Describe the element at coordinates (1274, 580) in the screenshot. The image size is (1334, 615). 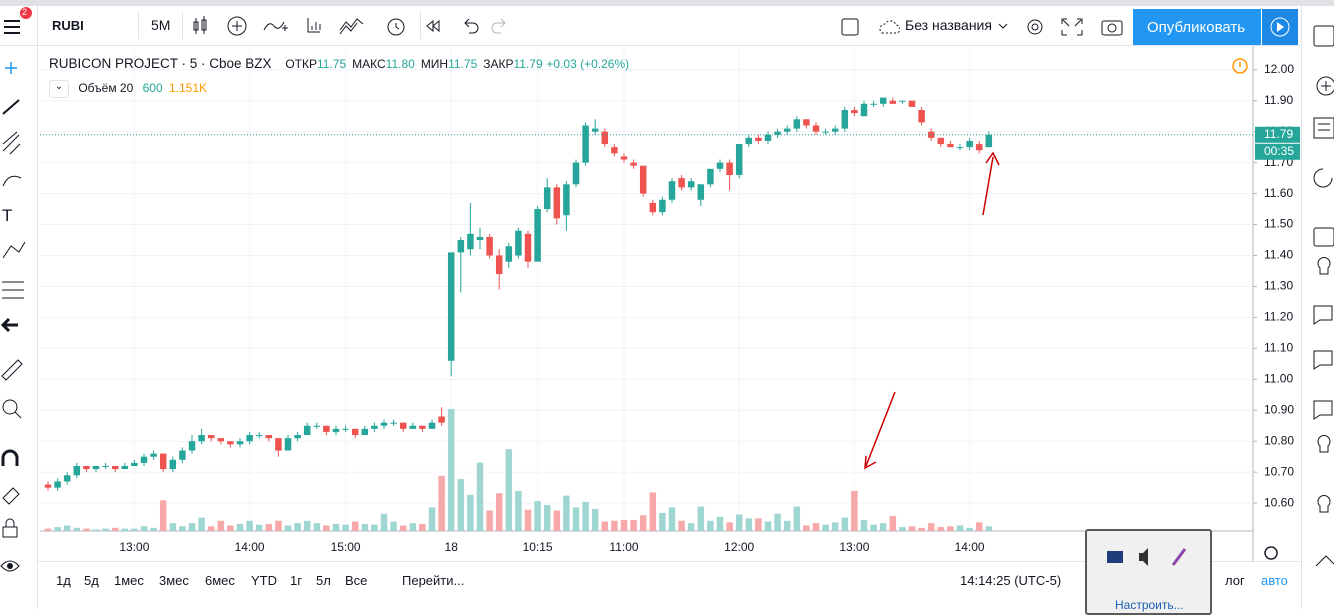
I see `auto-toggle: авто` at that location.